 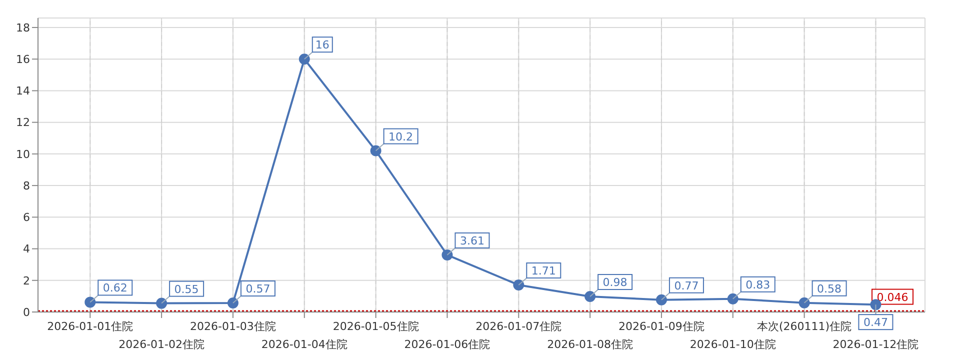 I want to click on x-tick-label: 2026-01-09住院, so click(x=661, y=326).